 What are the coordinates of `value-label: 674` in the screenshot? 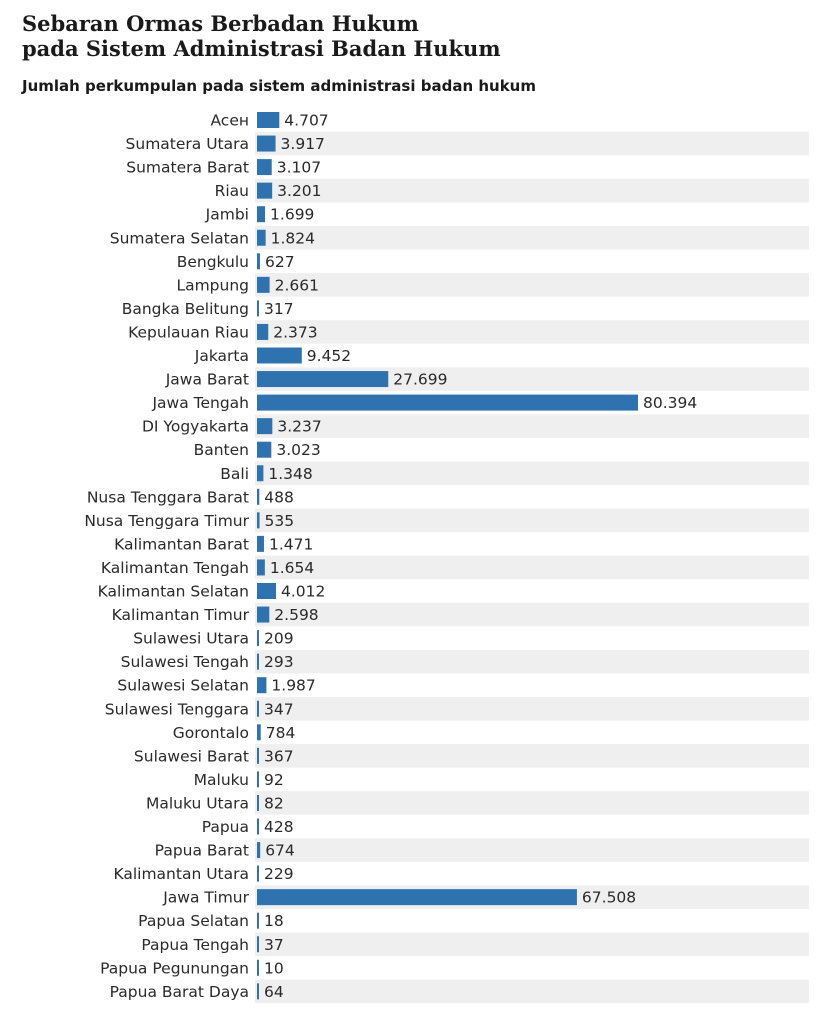 It's located at (280, 851).